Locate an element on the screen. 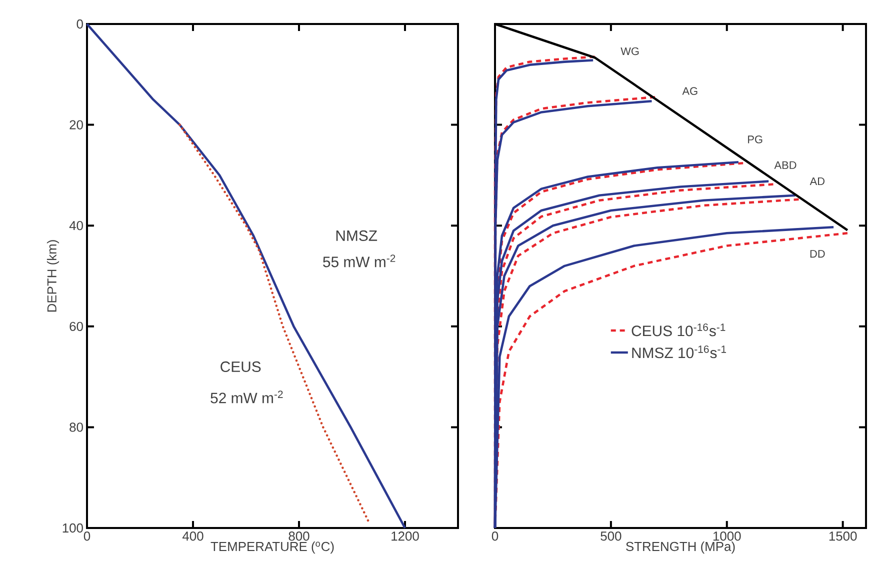 Image resolution: width=873 pixels, height=576 pixels. legend-label: CEUS 10$^{-16}$s$^{-1}$ is located at coordinates (679, 330).